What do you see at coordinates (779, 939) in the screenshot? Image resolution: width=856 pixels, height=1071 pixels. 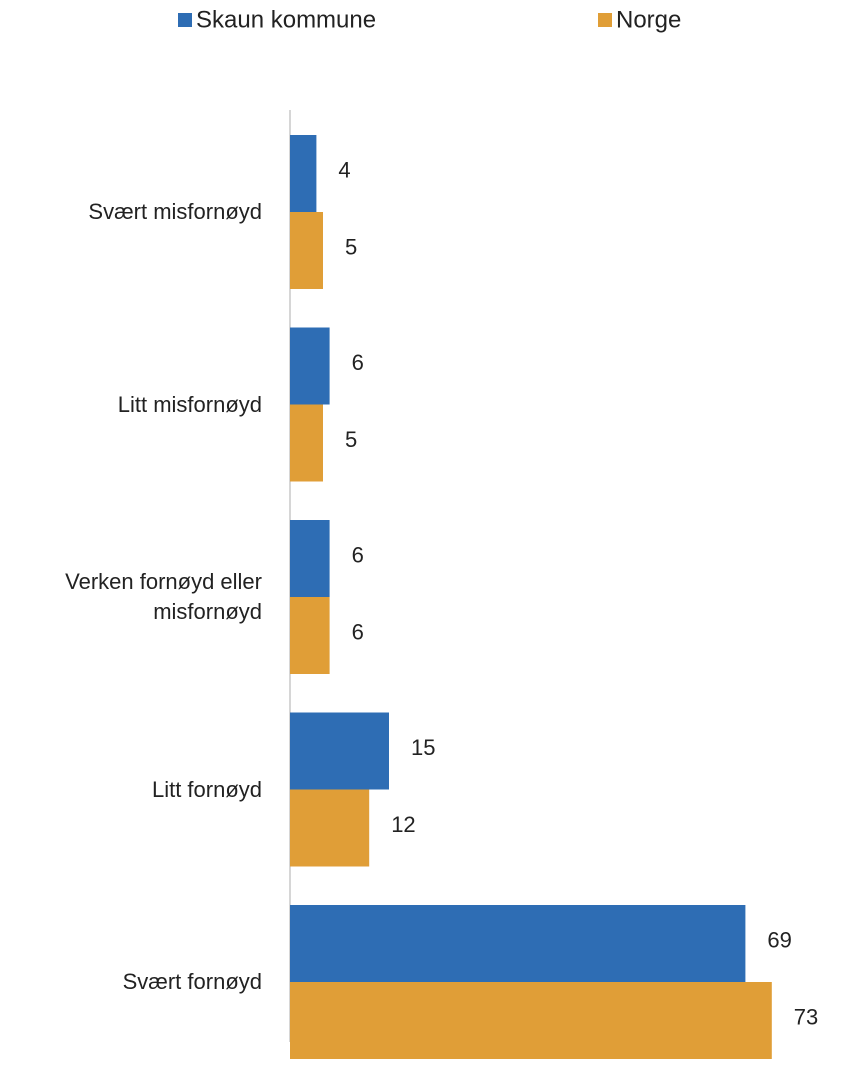 I see `value-label: 69` at bounding box center [779, 939].